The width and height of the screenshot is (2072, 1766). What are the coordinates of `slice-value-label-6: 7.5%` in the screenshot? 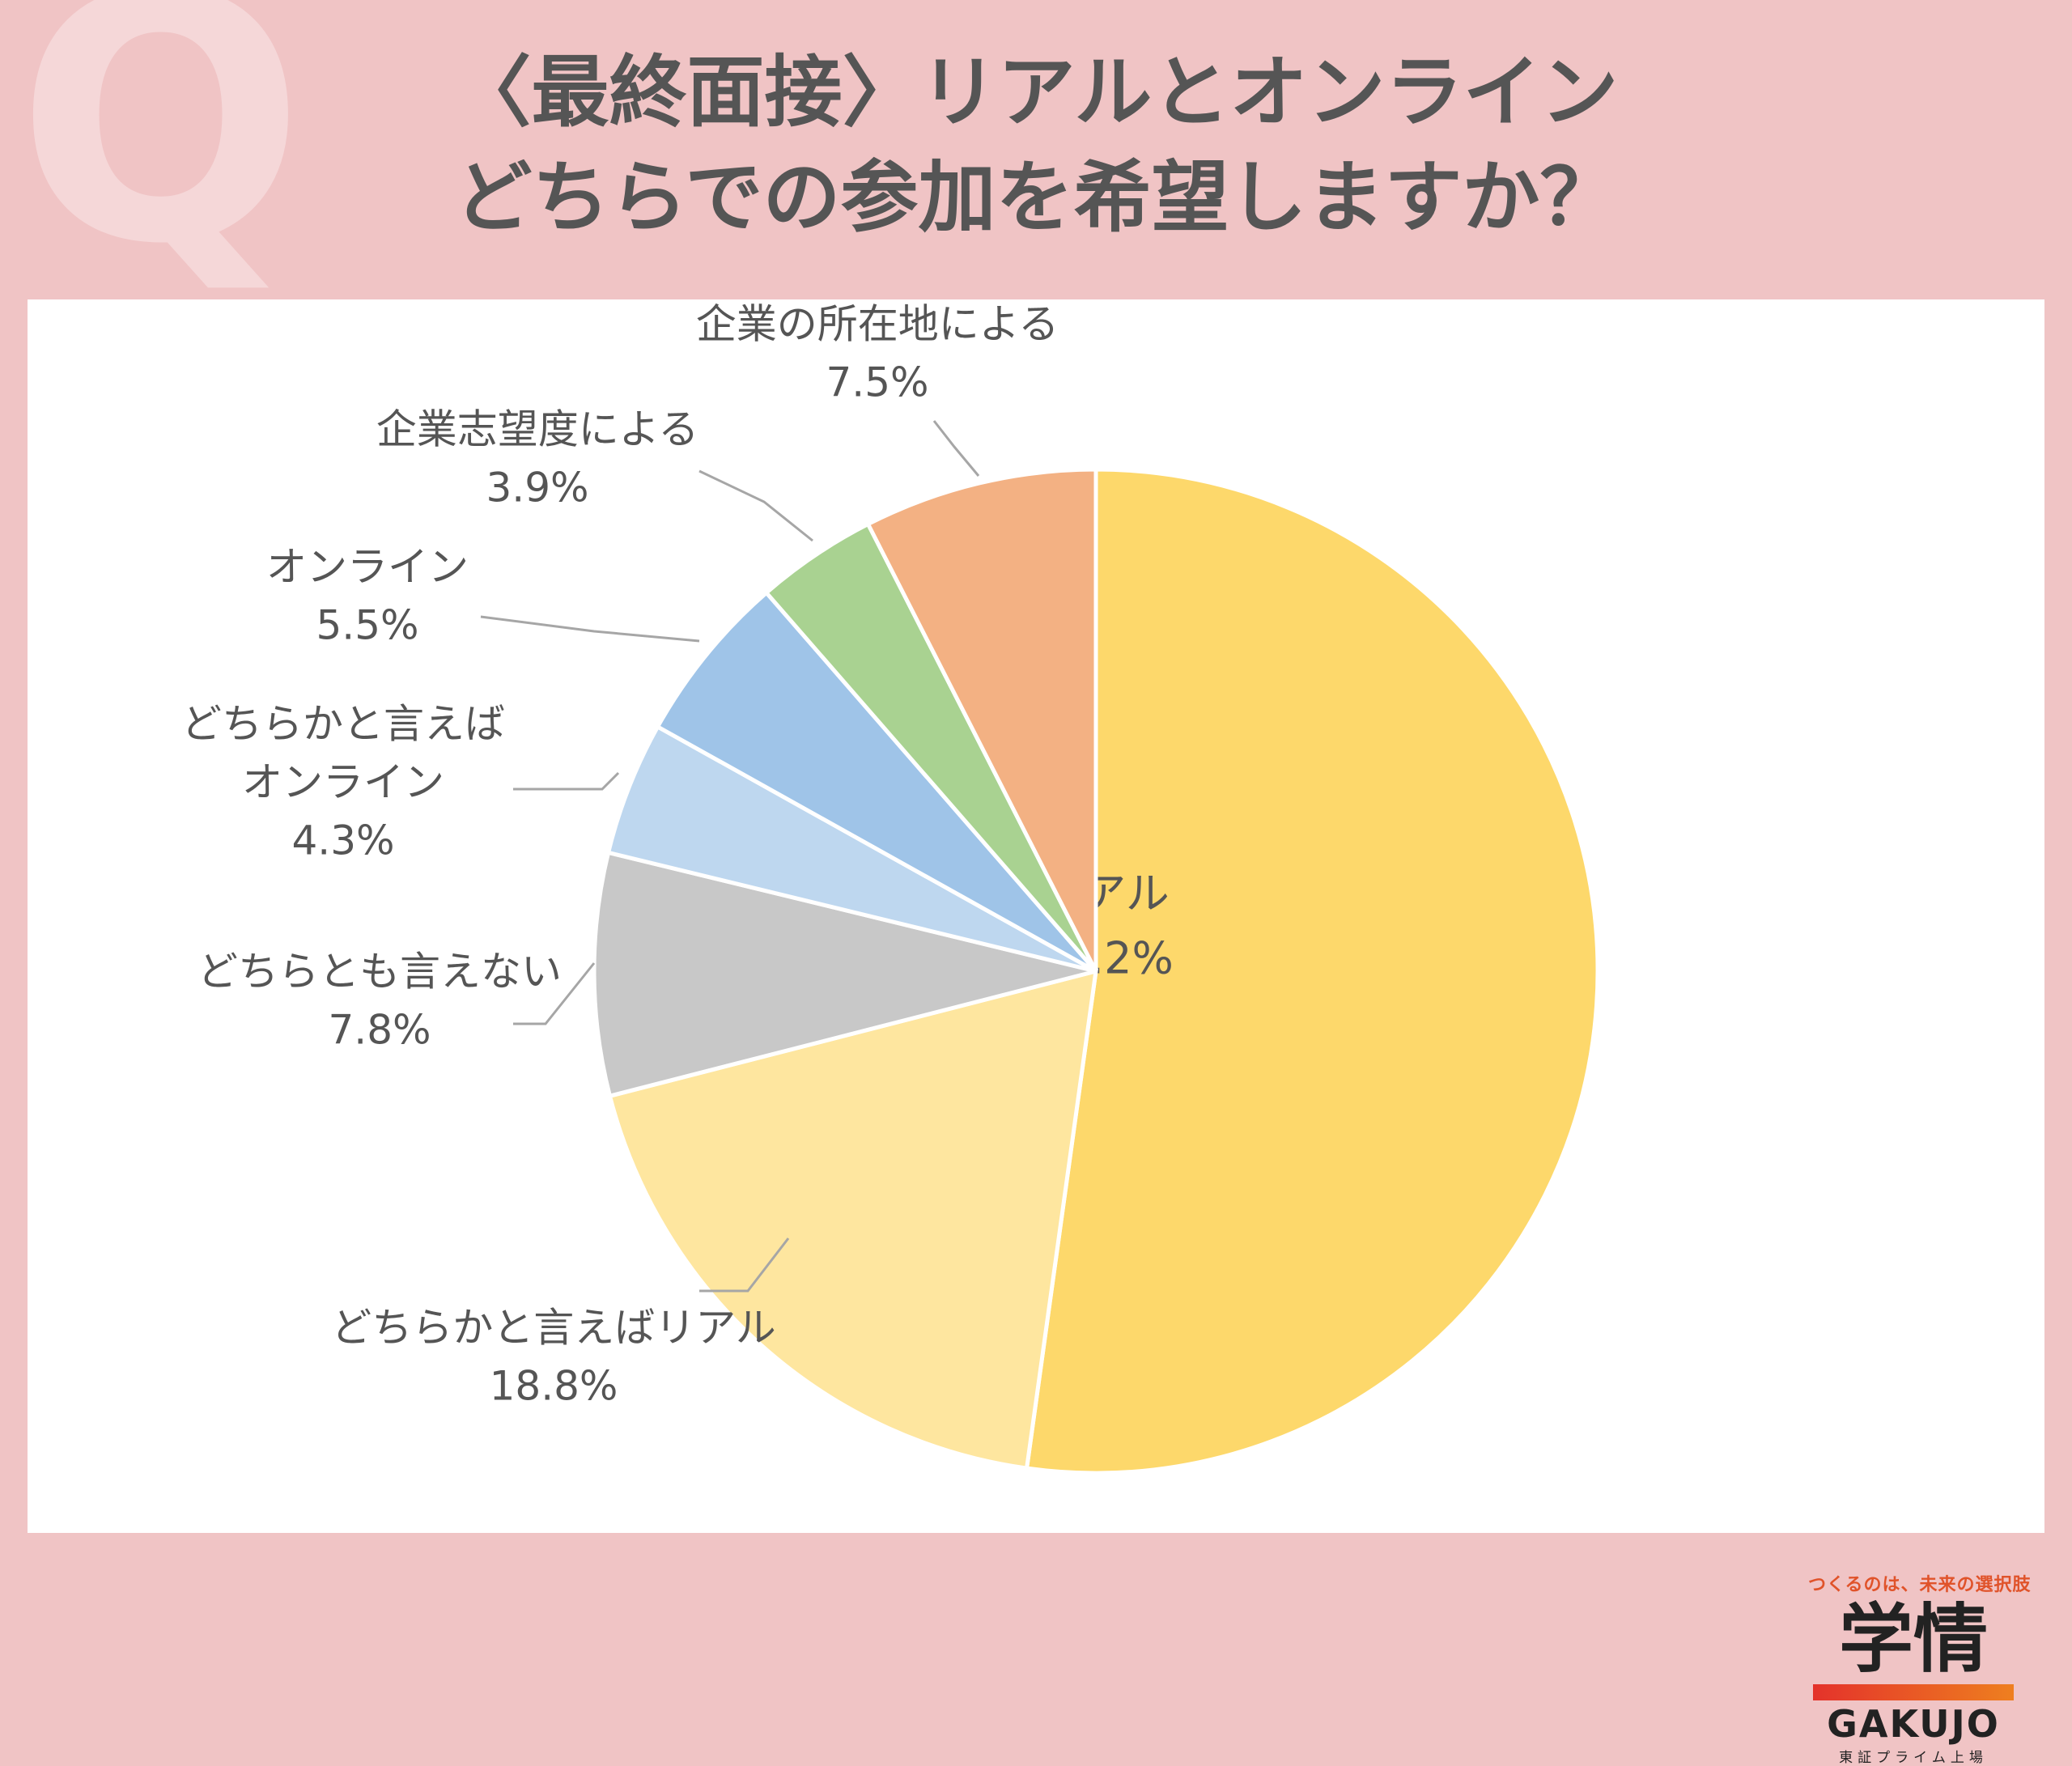 It's located at (877, 382).